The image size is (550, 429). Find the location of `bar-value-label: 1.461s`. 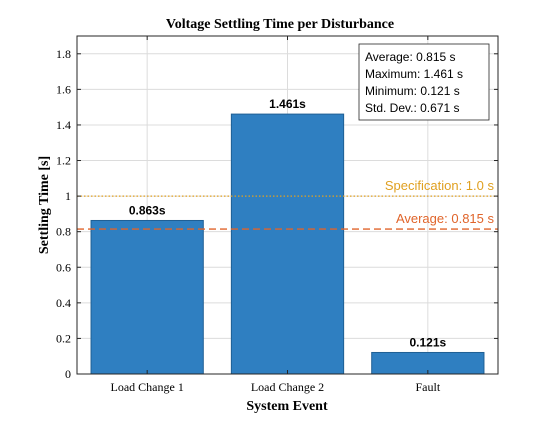

bar-value-label: 1.461s is located at coordinates (287, 104).